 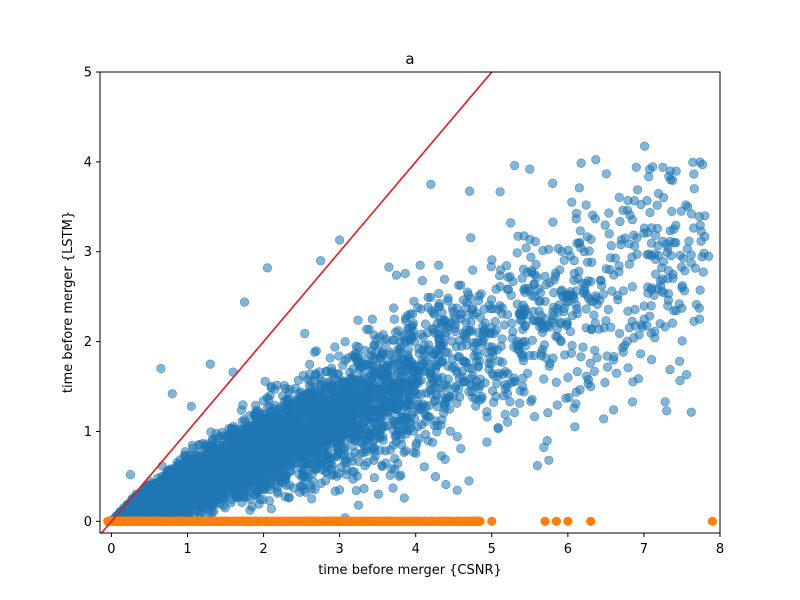 What do you see at coordinates (409, 59) in the screenshot?
I see `chart-title: a` at bounding box center [409, 59].